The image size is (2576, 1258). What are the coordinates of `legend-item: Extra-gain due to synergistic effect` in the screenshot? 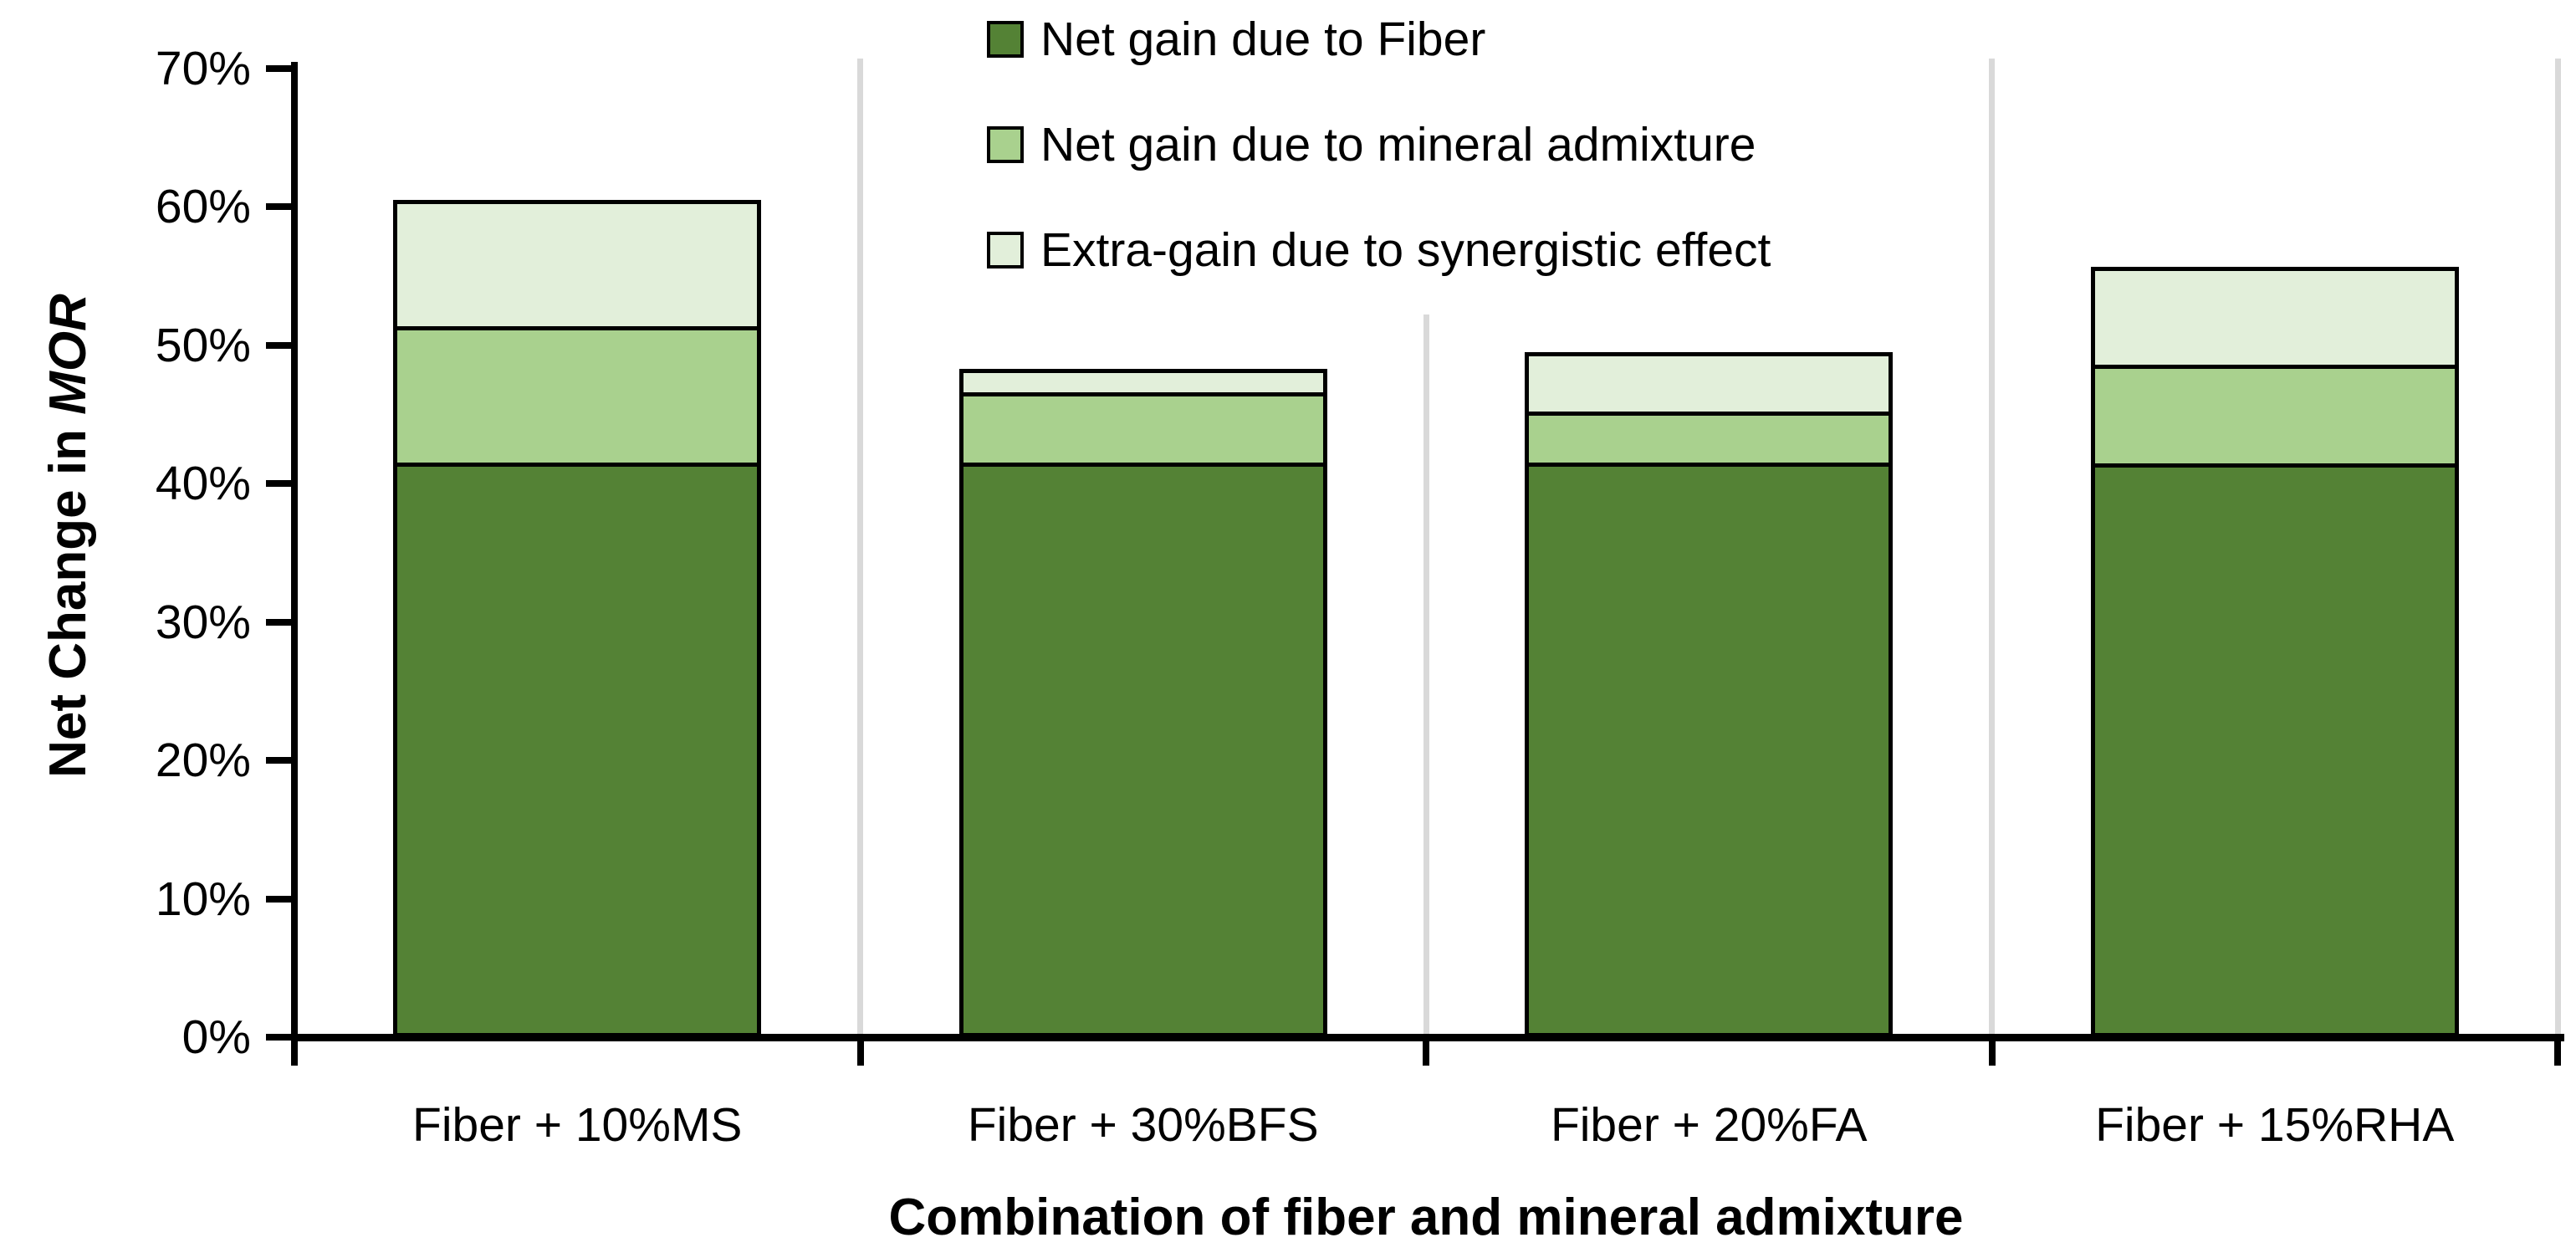 It's located at (1379, 250).